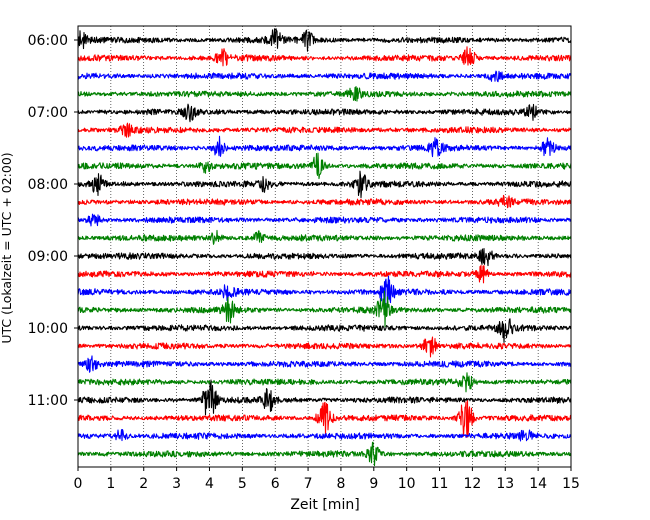 The width and height of the screenshot is (650, 520). I want to click on x-tick-label: 6, so click(275, 484).